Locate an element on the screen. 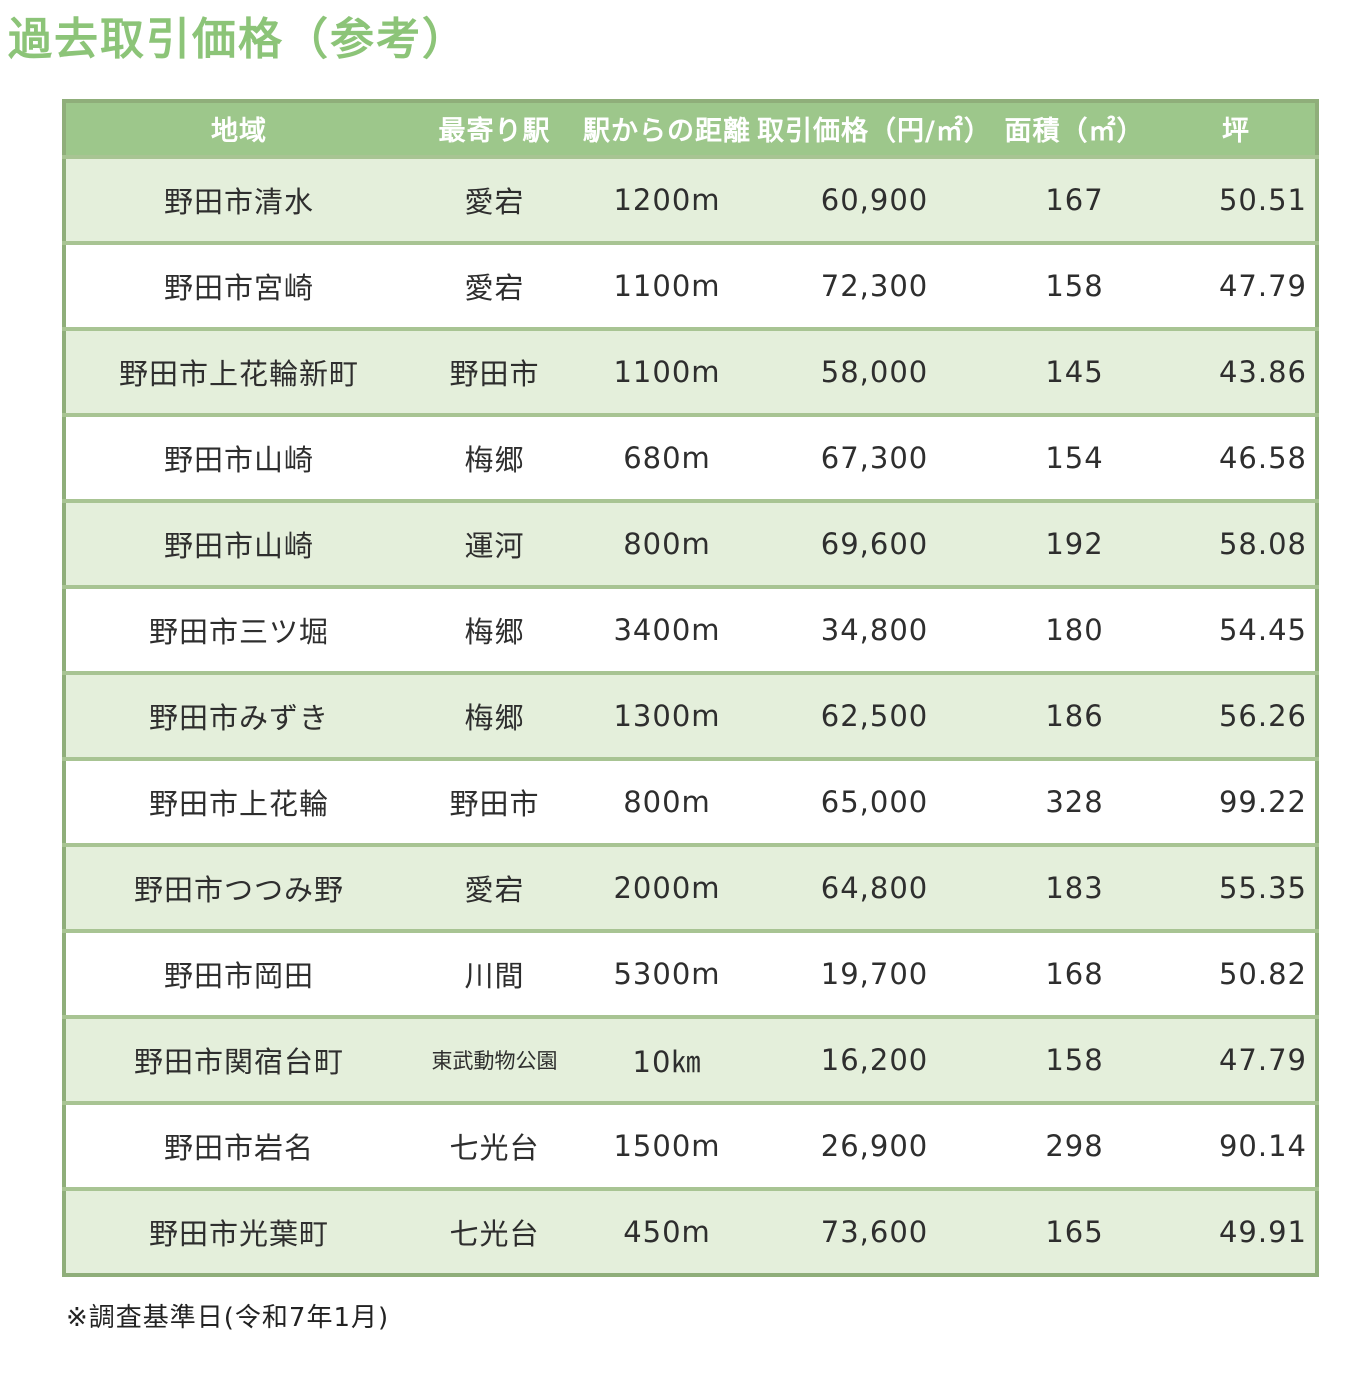 This screenshot has height=1383, width=1360. column-header-price: 取引価格（円/㎡） is located at coordinates (874, 128).